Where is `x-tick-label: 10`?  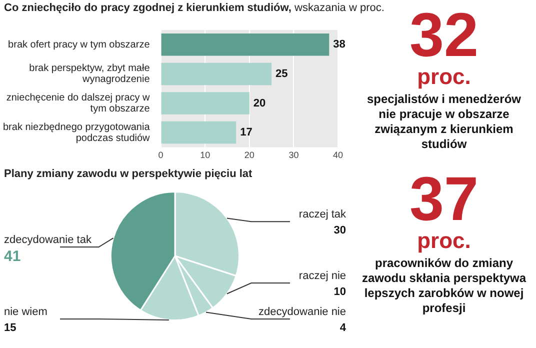 x-tick-label: 10 is located at coordinates (205, 155).